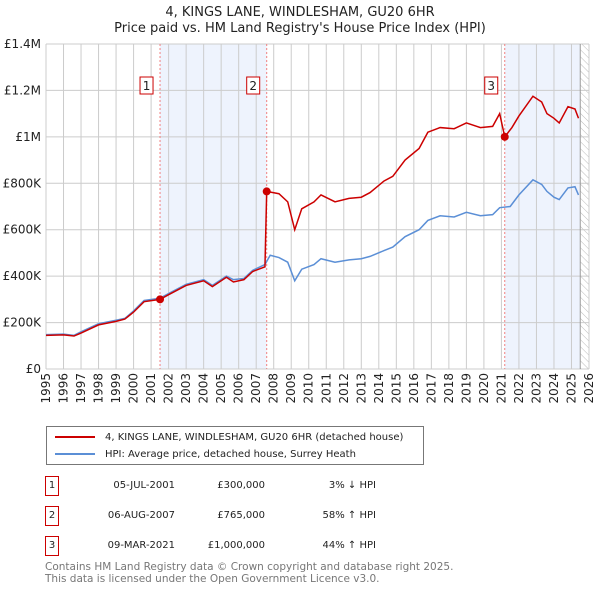 This screenshot has width=600, height=590. I want to click on sale-marker-label: 3, so click(491, 86).